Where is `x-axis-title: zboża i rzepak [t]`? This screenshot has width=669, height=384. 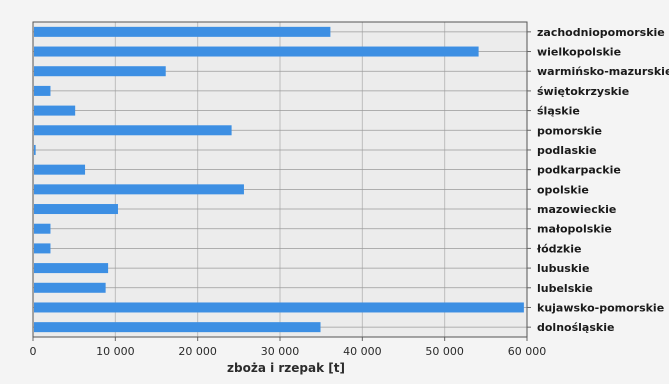 x-axis-title: zboża i rzepak [t] is located at coordinates (286, 368).